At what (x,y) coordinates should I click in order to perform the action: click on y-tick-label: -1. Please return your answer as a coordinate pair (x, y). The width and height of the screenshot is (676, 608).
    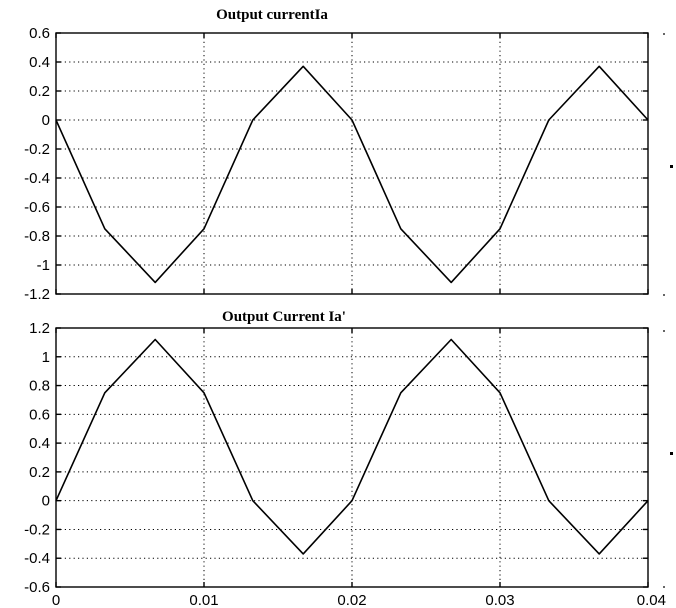
    Looking at the image, I should click on (43, 265).